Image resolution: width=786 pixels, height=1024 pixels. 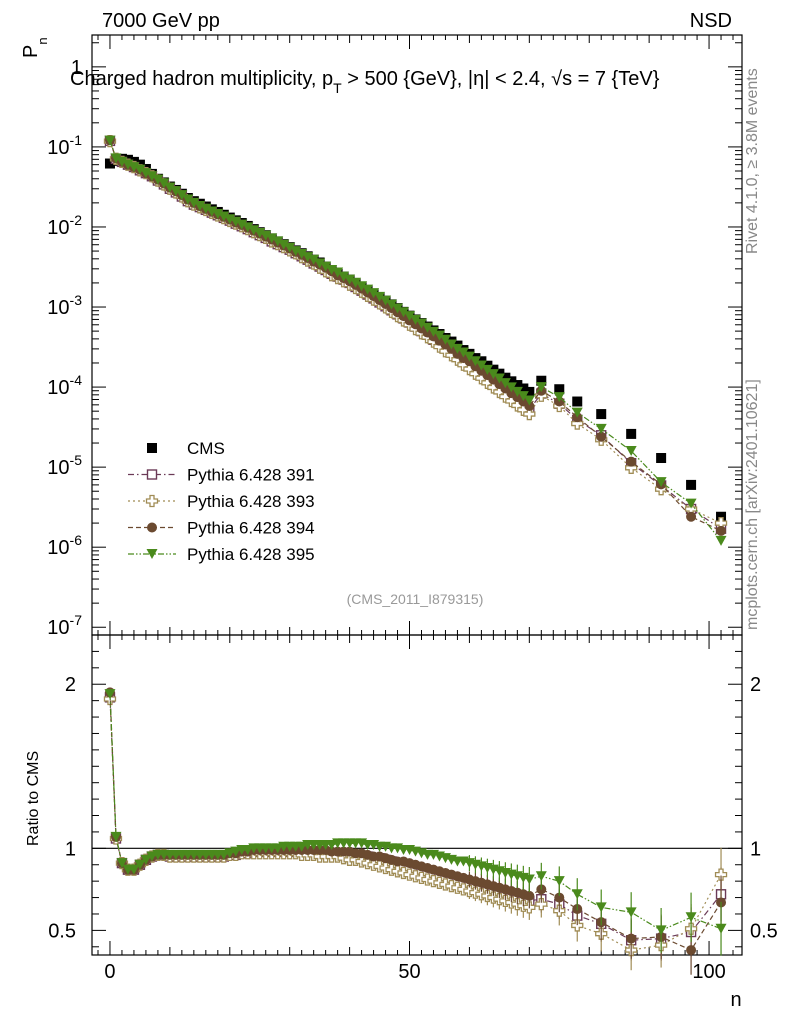 What do you see at coordinates (62, 931) in the screenshot?
I see `ratio-y-tick-label: 0.5` at bounding box center [62, 931].